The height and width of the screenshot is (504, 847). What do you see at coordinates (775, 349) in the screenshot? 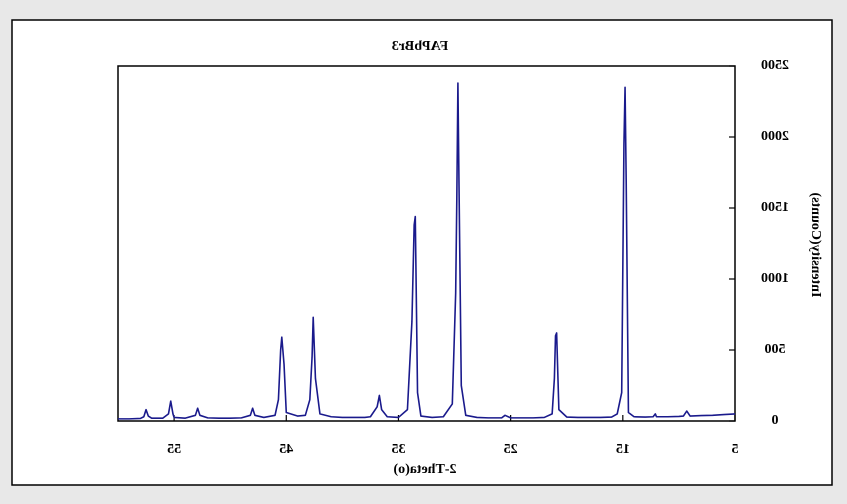
I see `y-tick-label: 500` at bounding box center [775, 349].